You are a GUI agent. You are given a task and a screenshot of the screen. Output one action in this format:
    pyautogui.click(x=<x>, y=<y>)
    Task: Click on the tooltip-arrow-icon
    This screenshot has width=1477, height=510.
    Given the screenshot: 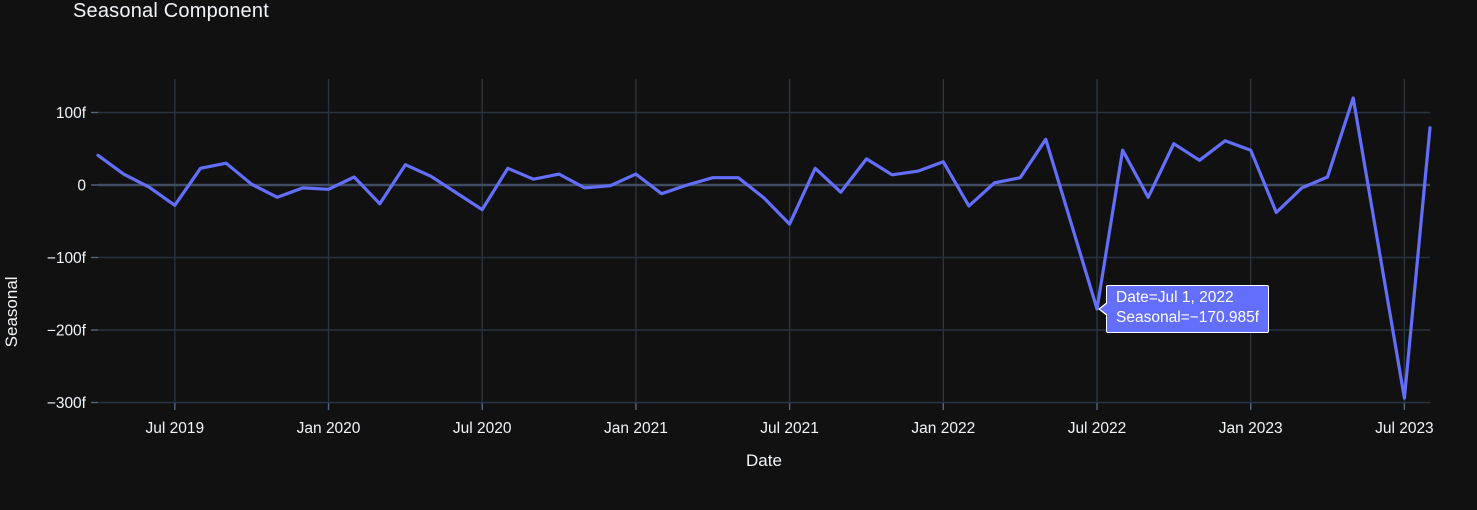 What is the action you would take?
    pyautogui.click(x=1104, y=308)
    